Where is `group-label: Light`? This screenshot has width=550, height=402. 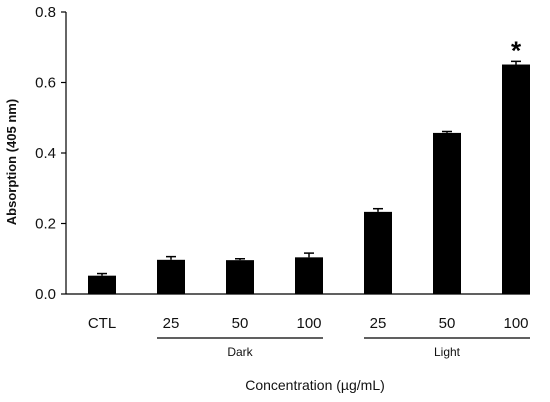
group-label: Light is located at coordinates (447, 352).